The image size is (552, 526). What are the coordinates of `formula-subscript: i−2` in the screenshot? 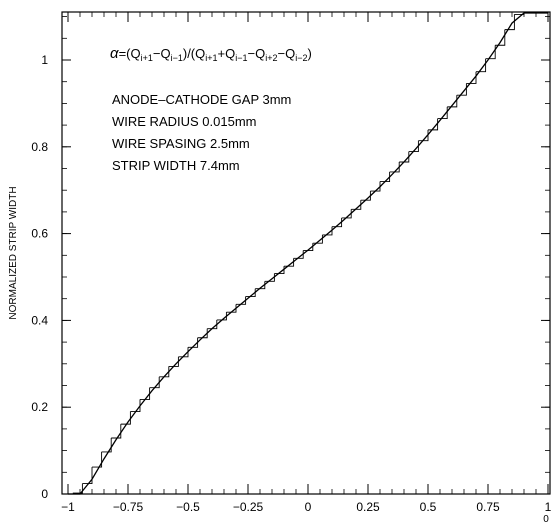 It's located at (301, 58).